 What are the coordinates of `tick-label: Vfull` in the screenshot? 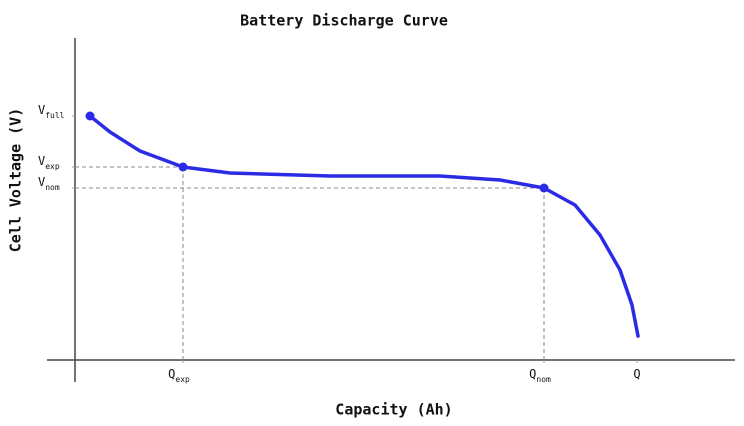 It's located at (51, 111).